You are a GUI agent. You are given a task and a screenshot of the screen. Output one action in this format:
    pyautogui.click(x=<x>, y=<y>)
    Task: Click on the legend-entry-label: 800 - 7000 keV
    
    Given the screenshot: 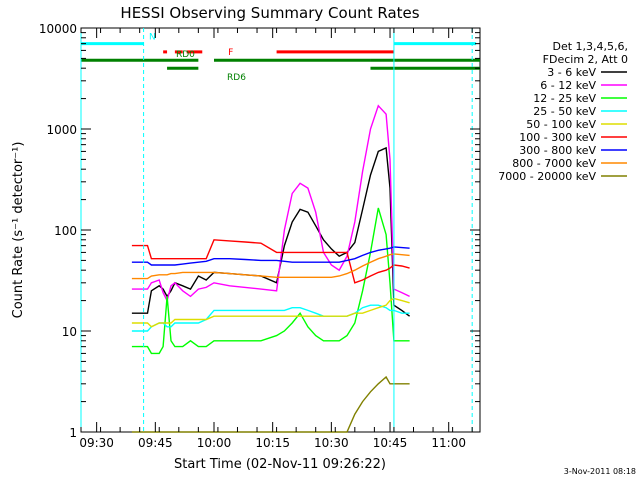 What is the action you would take?
    pyautogui.click(x=554, y=163)
    